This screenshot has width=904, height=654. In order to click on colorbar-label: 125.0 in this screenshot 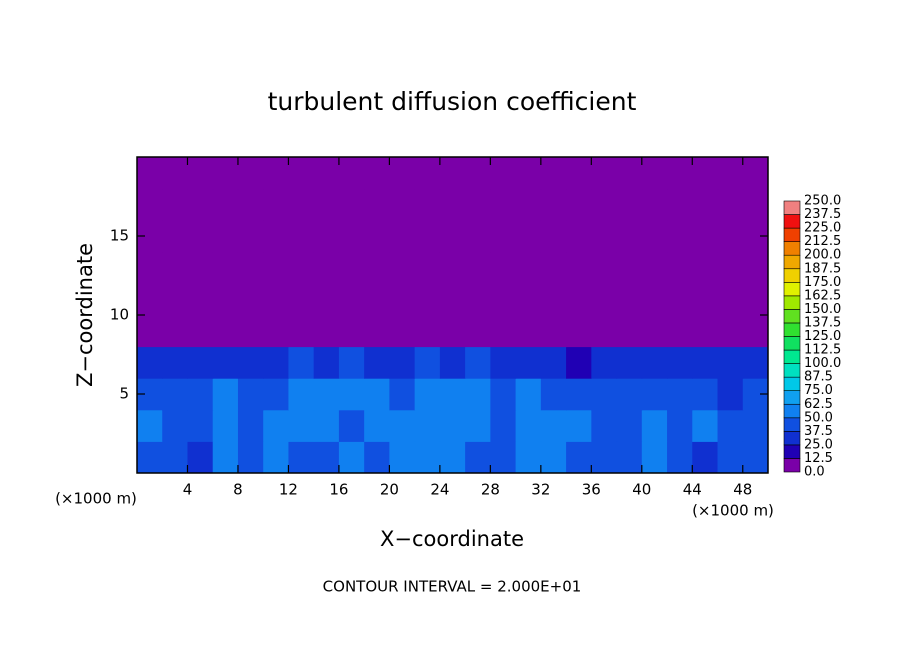, I will do `click(822, 336)`.